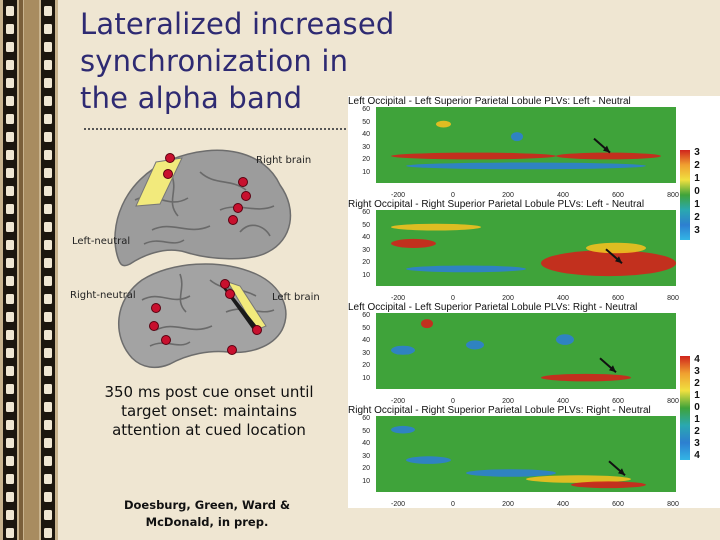 Image resolution: width=720 pixels, height=540 pixels. What do you see at coordinates (296, 297) in the screenshot?
I see `left-brain-label: Left brain` at bounding box center [296, 297].